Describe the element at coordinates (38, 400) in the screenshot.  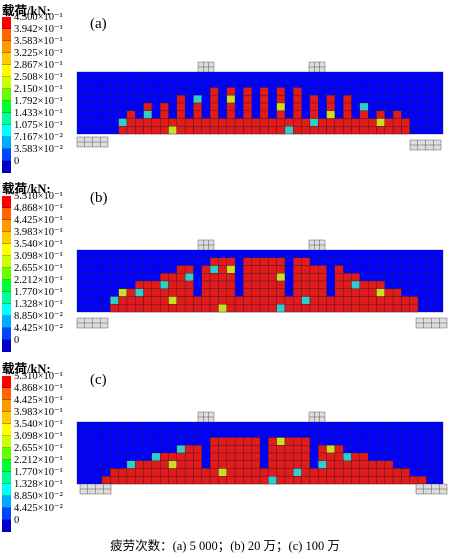
I see `legend-level-label: 4.425×10⁻¹` at that location.